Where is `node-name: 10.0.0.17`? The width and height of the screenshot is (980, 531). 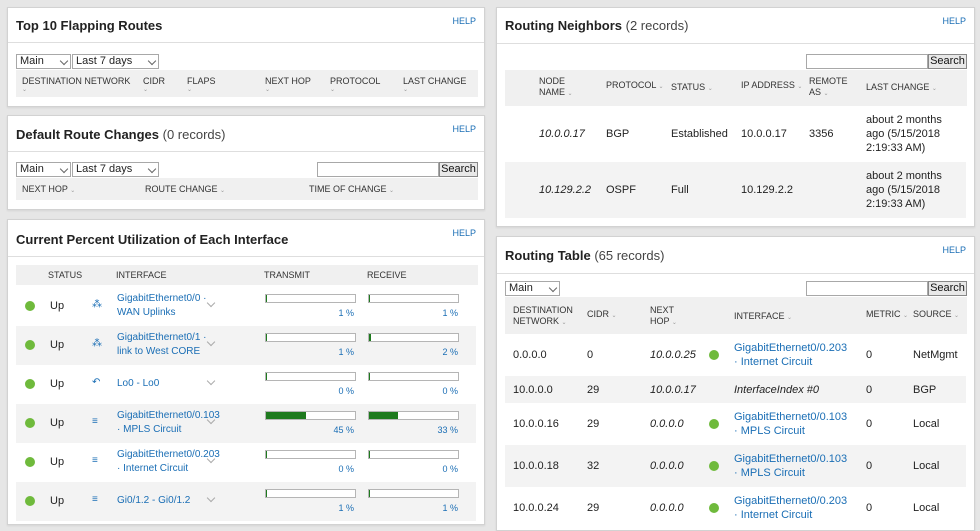 node-name: 10.0.0.17 is located at coordinates (562, 134).